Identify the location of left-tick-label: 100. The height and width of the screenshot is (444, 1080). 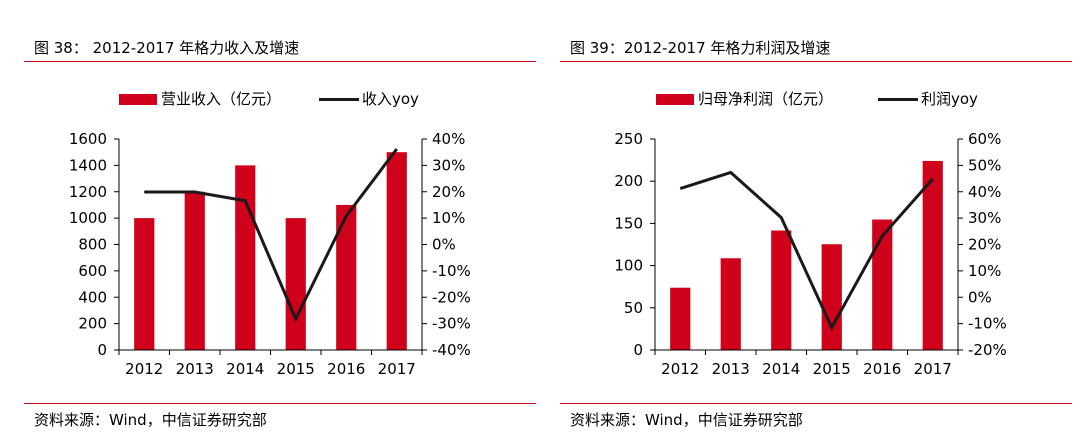
(628, 266).